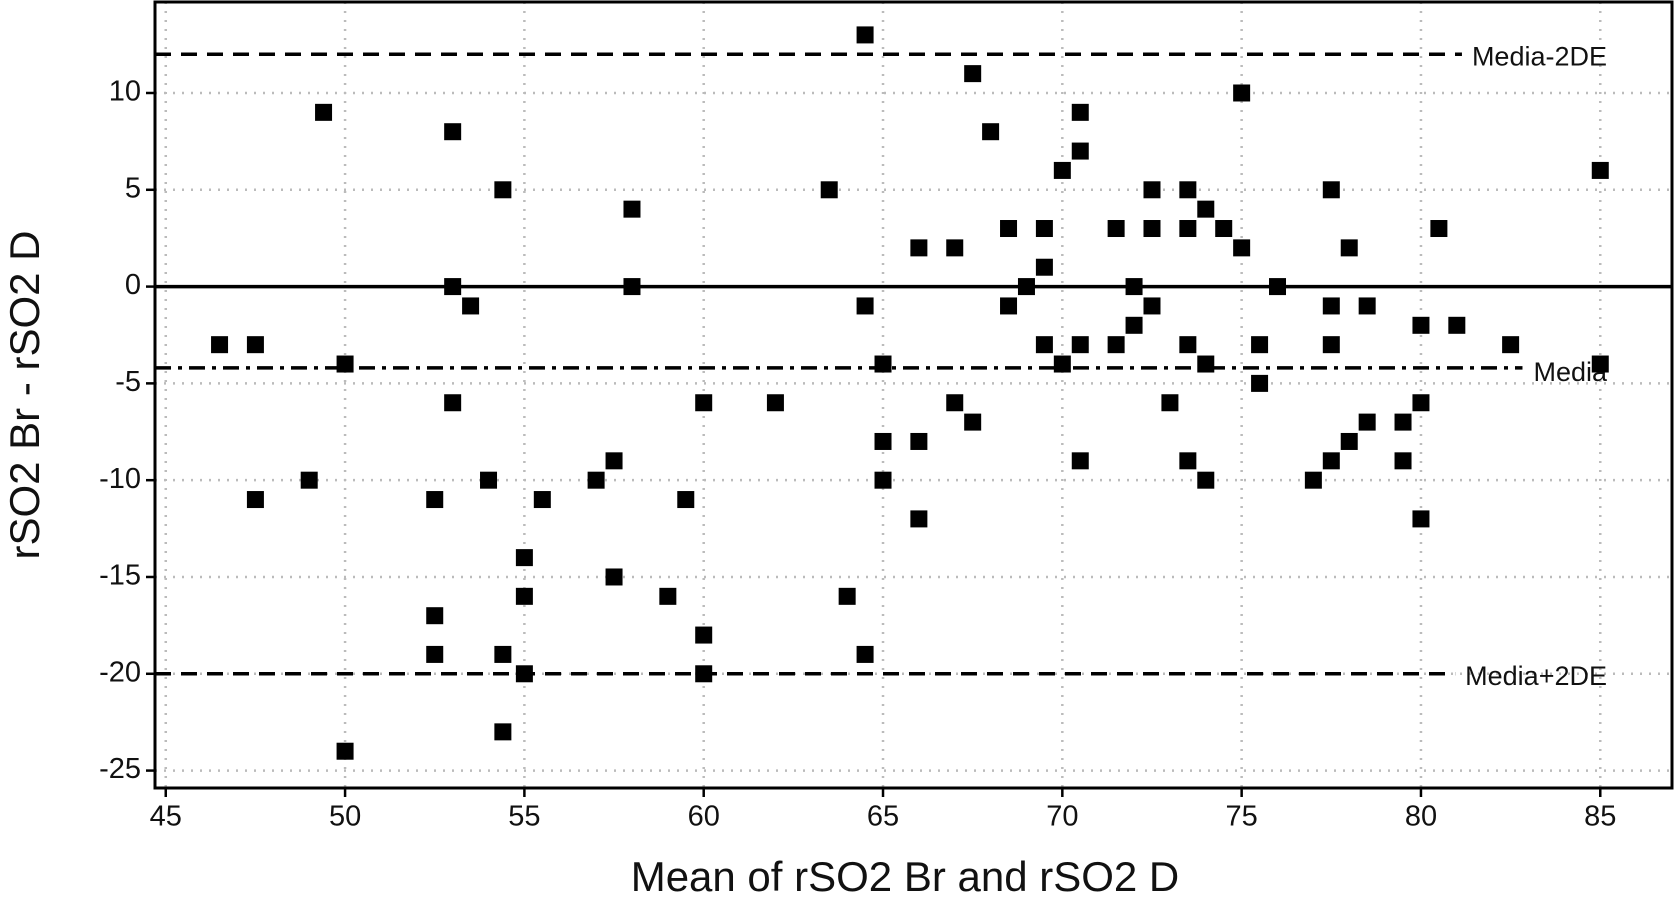  What do you see at coordinates (704, 817) in the screenshot?
I see `x-tick-label: 60` at bounding box center [704, 817].